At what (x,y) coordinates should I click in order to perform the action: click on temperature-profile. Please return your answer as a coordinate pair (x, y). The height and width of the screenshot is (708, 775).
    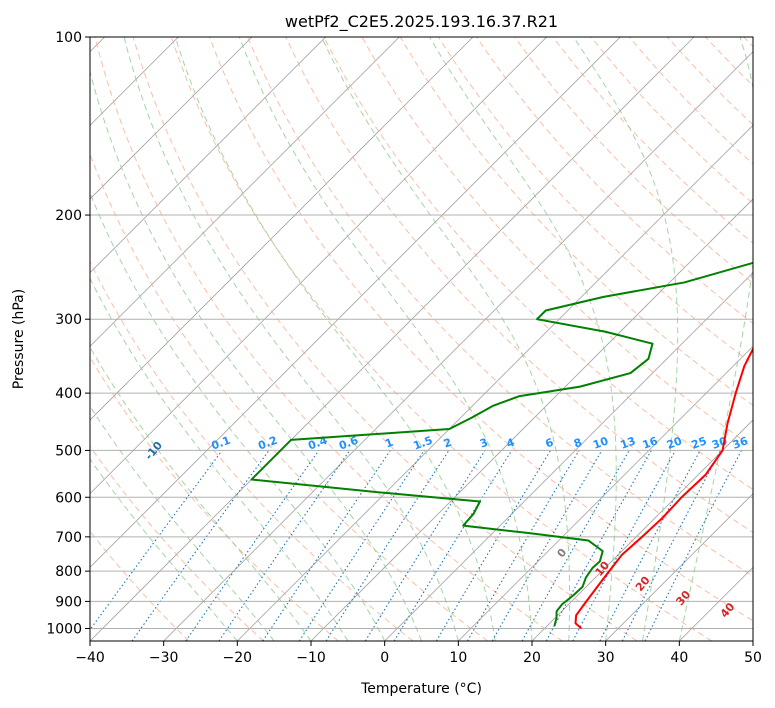
    Looking at the image, I should click on (663, 488).